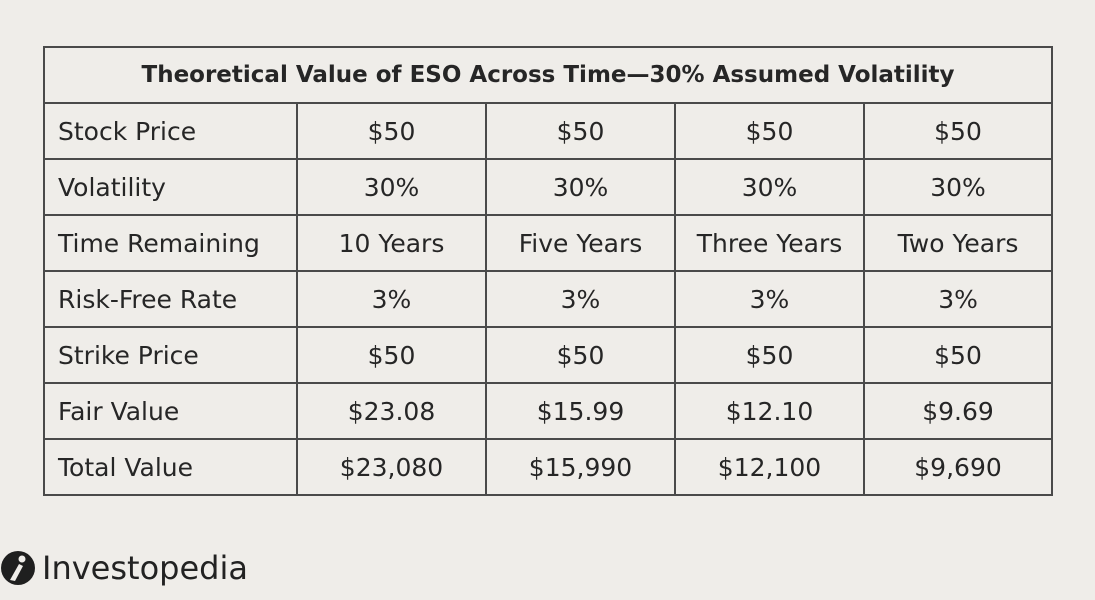  Describe the element at coordinates (145, 568) in the screenshot. I see `brand-name: Investopedia` at that location.